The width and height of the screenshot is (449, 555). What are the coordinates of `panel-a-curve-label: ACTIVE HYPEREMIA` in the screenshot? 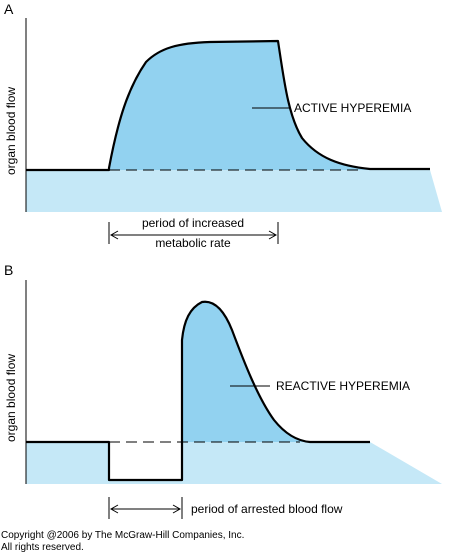 It's located at (352, 108).